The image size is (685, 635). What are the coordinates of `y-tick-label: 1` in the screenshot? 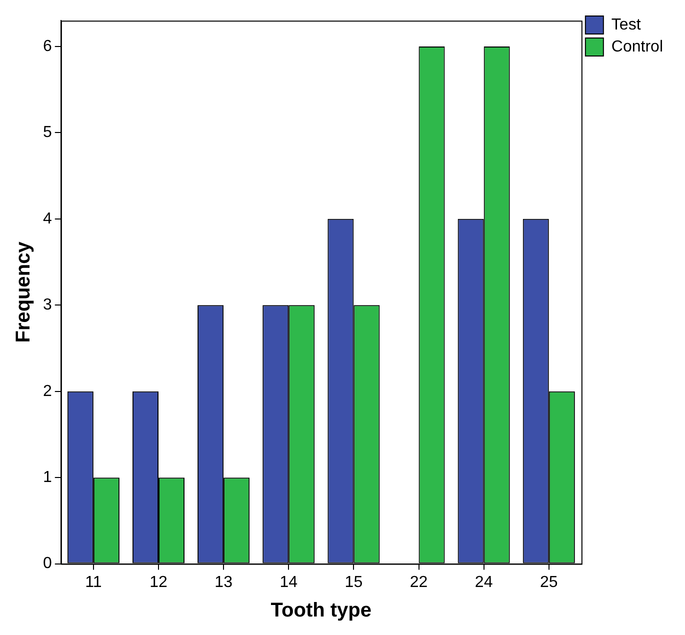 It's located at (47, 477).